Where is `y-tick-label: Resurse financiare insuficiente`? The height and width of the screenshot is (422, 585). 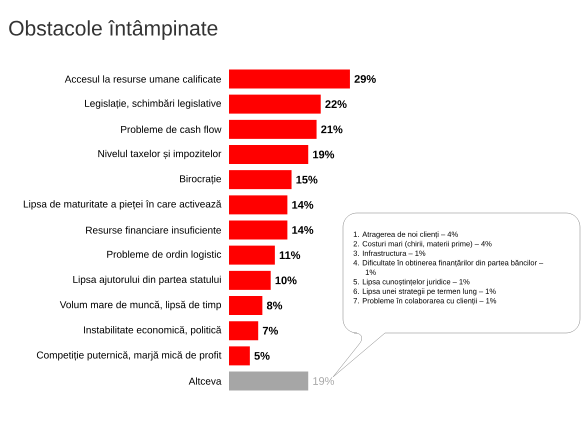
y-tick-label: Resurse financiare insuficiente is located at coordinates (153, 230).